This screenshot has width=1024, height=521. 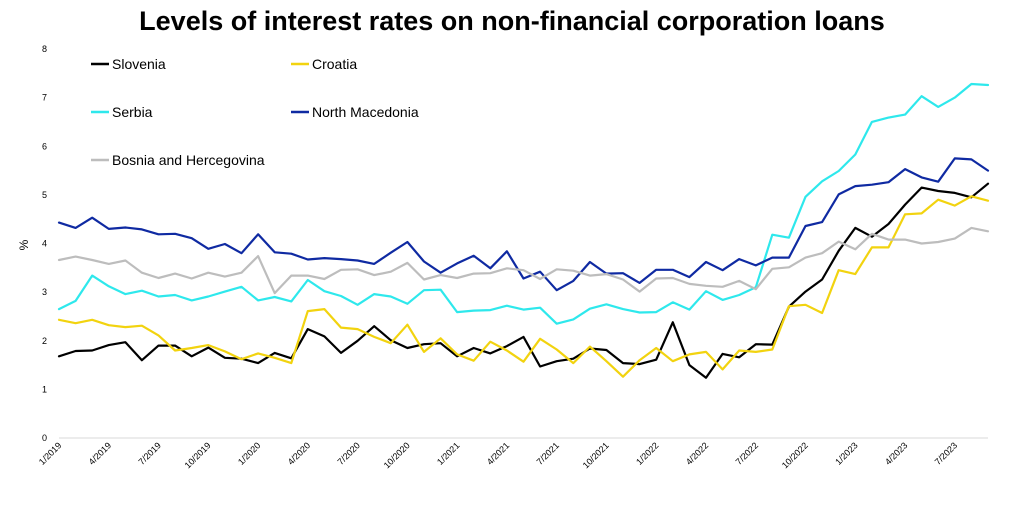 I want to click on x-tick-label: 10/2022, so click(x=795, y=455).